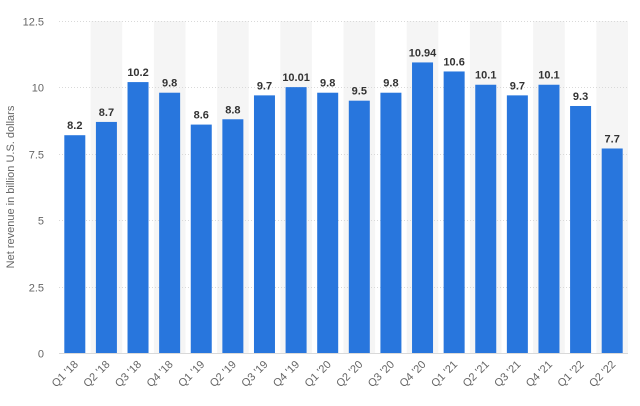  What do you see at coordinates (65, 374) in the screenshot?
I see `x-tick-label: Q1 '18` at bounding box center [65, 374].